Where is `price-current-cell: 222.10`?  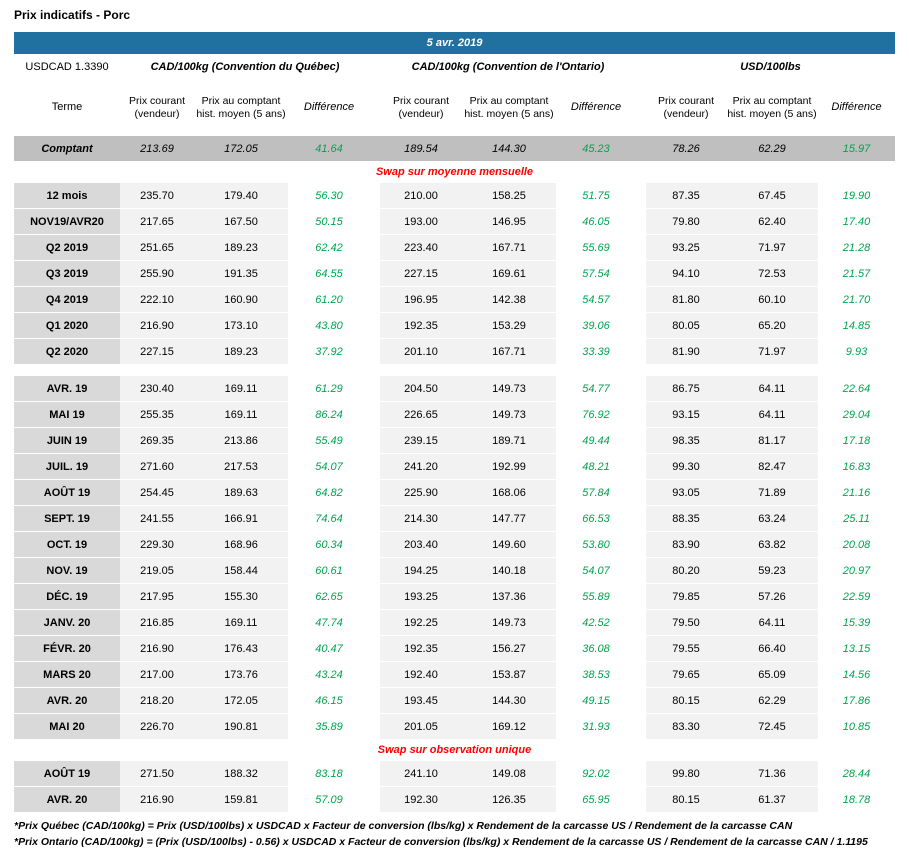 price-current-cell: 222.10 is located at coordinates (157, 300).